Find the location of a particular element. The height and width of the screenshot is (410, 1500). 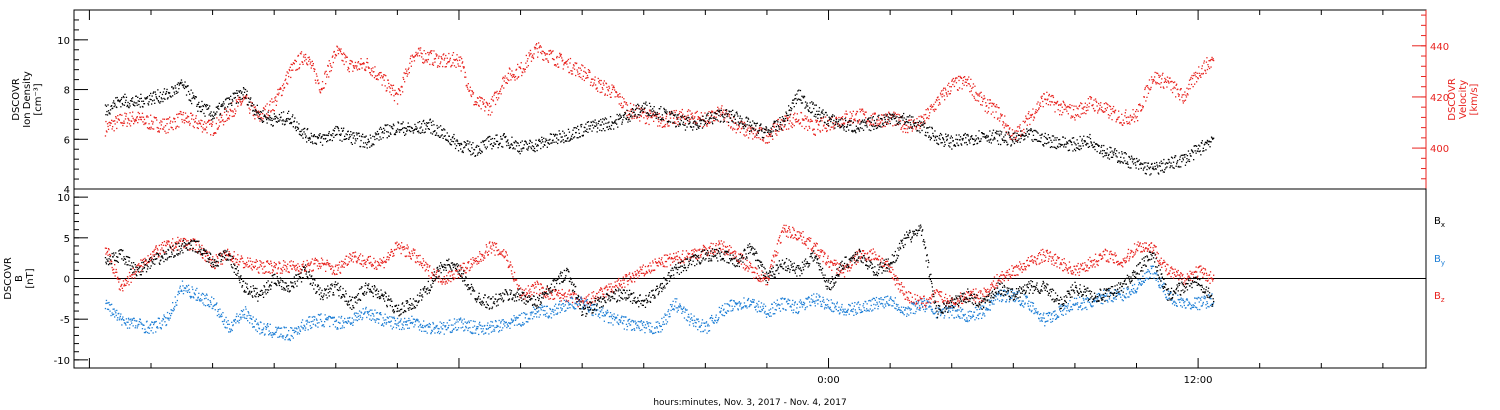

density-axis-title-line: [cm⁻³] is located at coordinates (38, 99).